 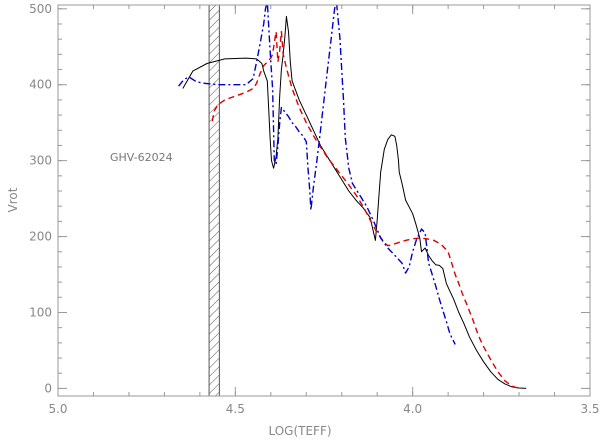 I want to click on x-tick-label: 5.0, so click(x=57, y=409).